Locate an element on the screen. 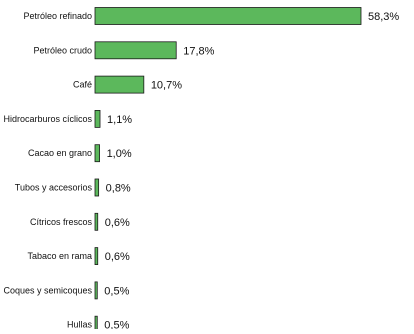 The image size is (414, 334). category-label: Hidrocarburos cíclicos is located at coordinates (47, 119).